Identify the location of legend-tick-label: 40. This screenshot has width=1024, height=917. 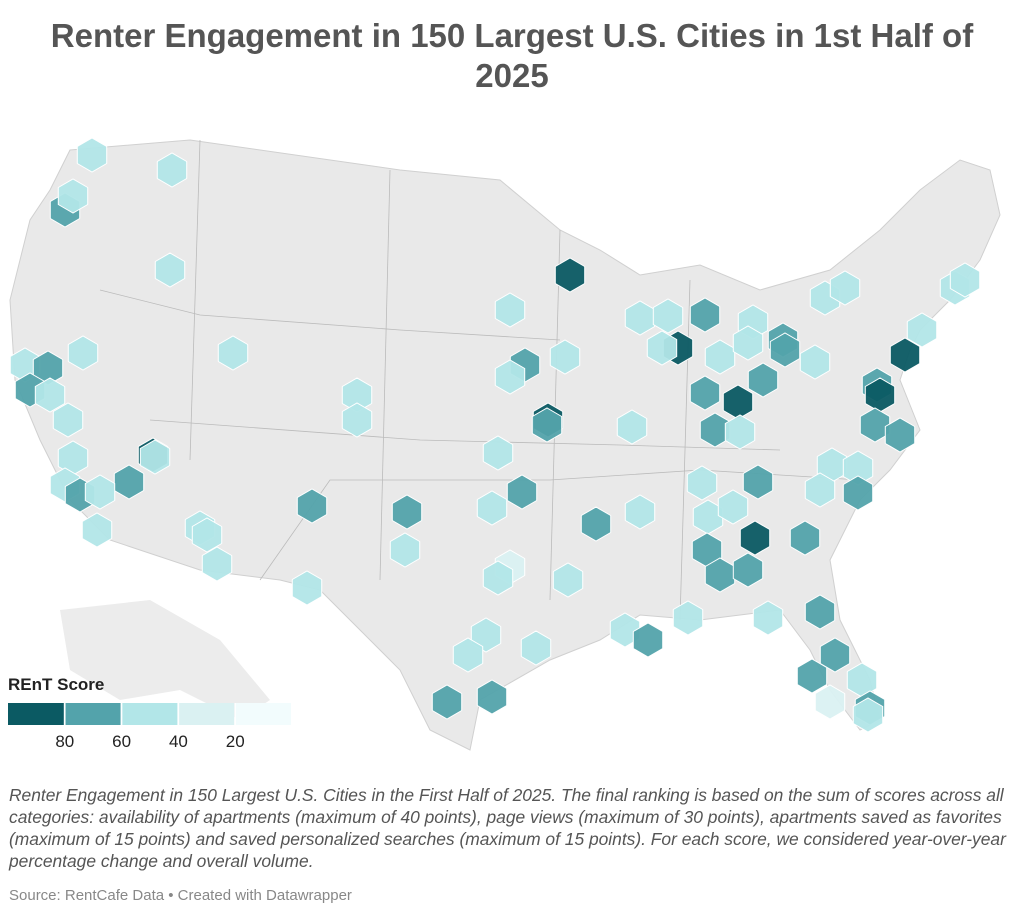
(178, 741).